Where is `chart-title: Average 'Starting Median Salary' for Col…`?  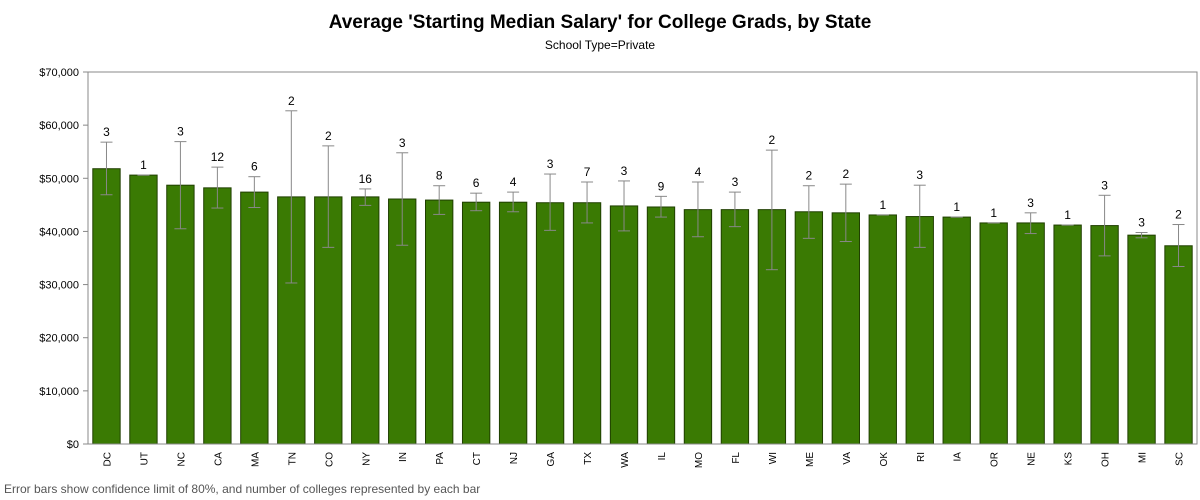
chart-title: Average 'Starting Median Salary' for Col… is located at coordinates (600, 22).